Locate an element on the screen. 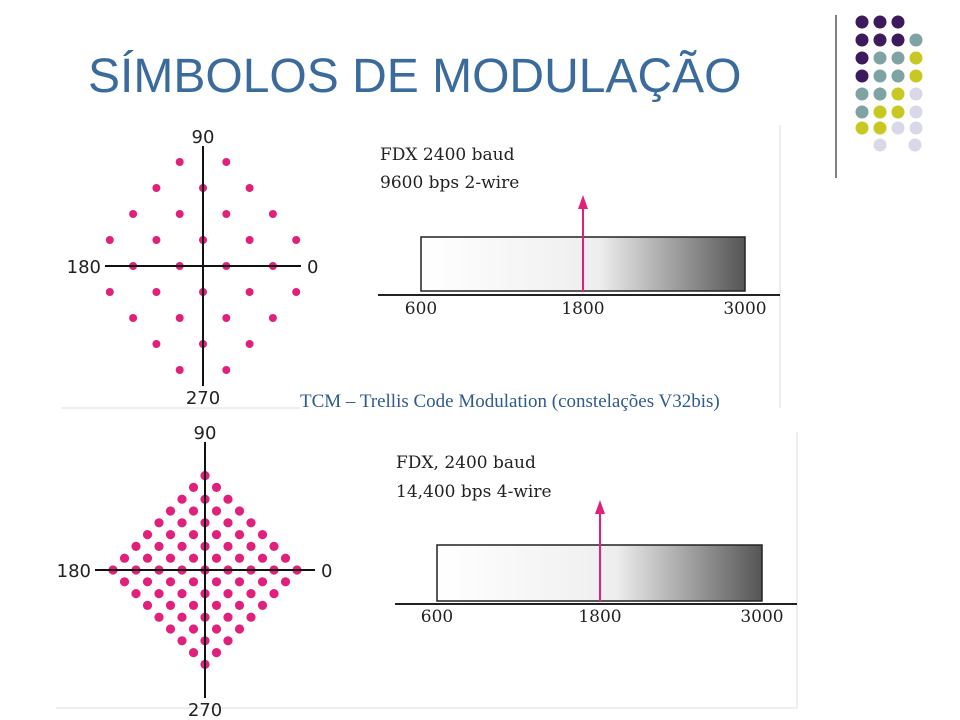 This screenshot has width=960, height=720. spectrum-label: FDX 2400 baud is located at coordinates (447, 155).